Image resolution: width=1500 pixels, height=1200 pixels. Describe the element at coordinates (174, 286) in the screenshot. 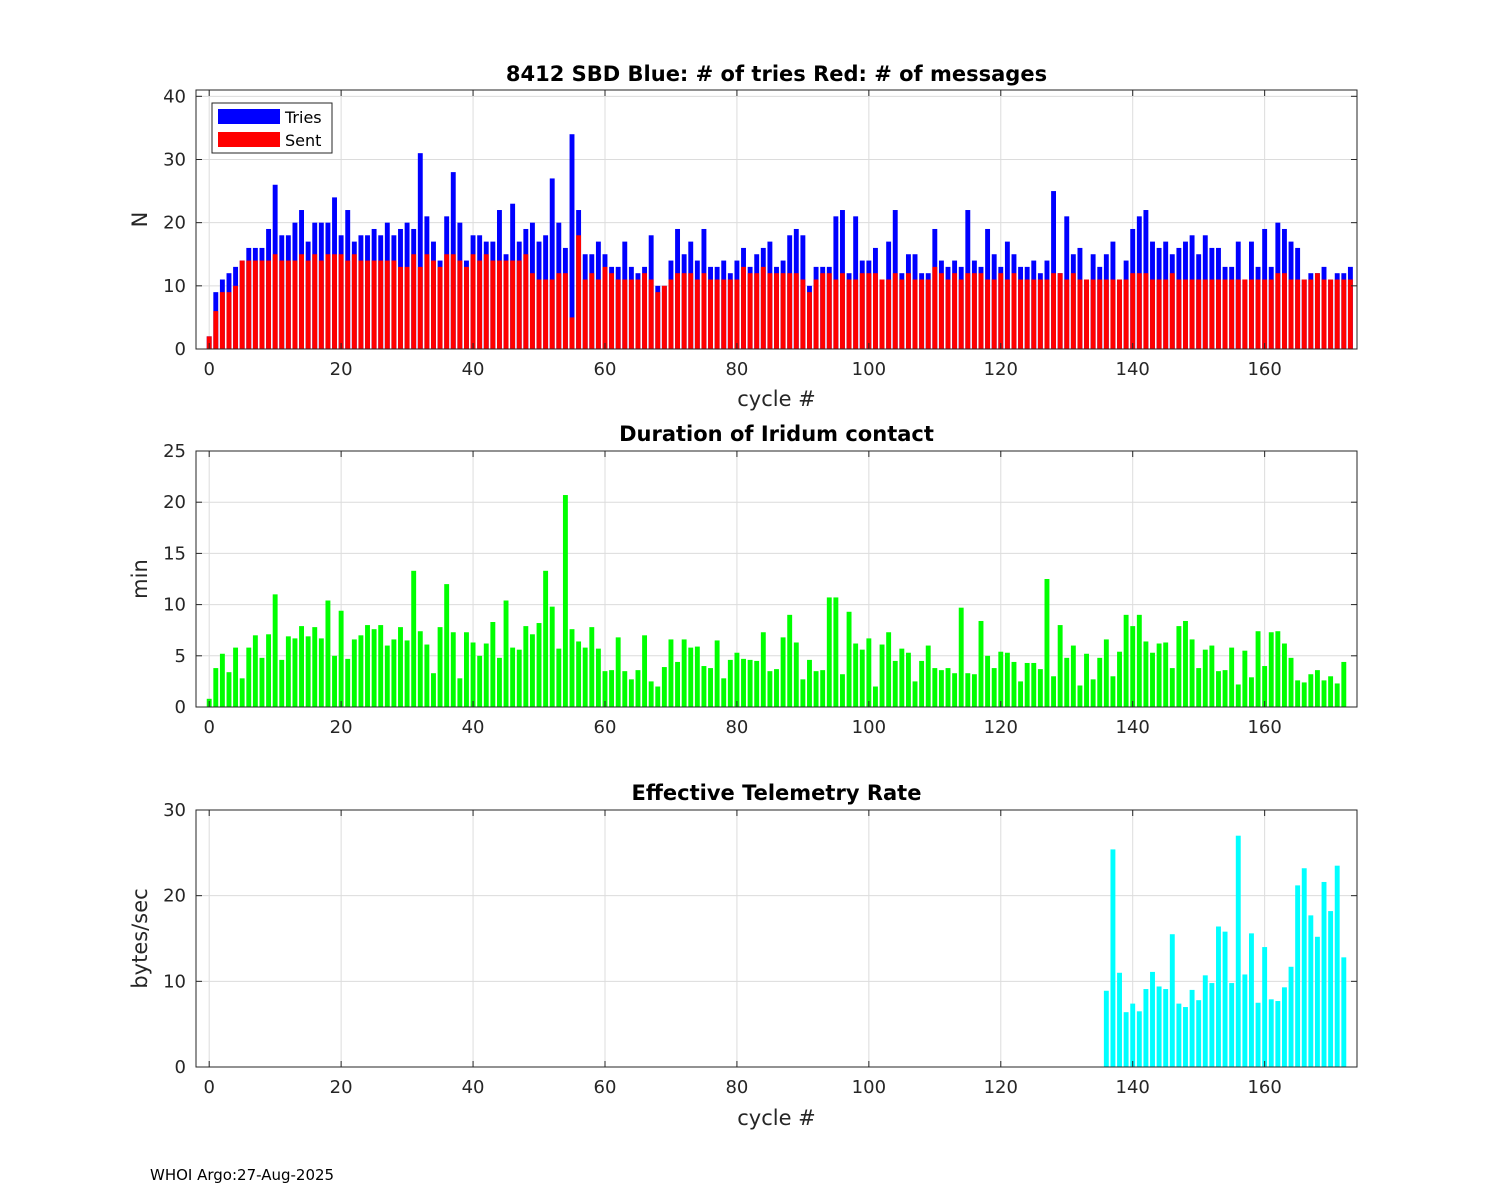

I see `y-tick-label: 10` at that location.